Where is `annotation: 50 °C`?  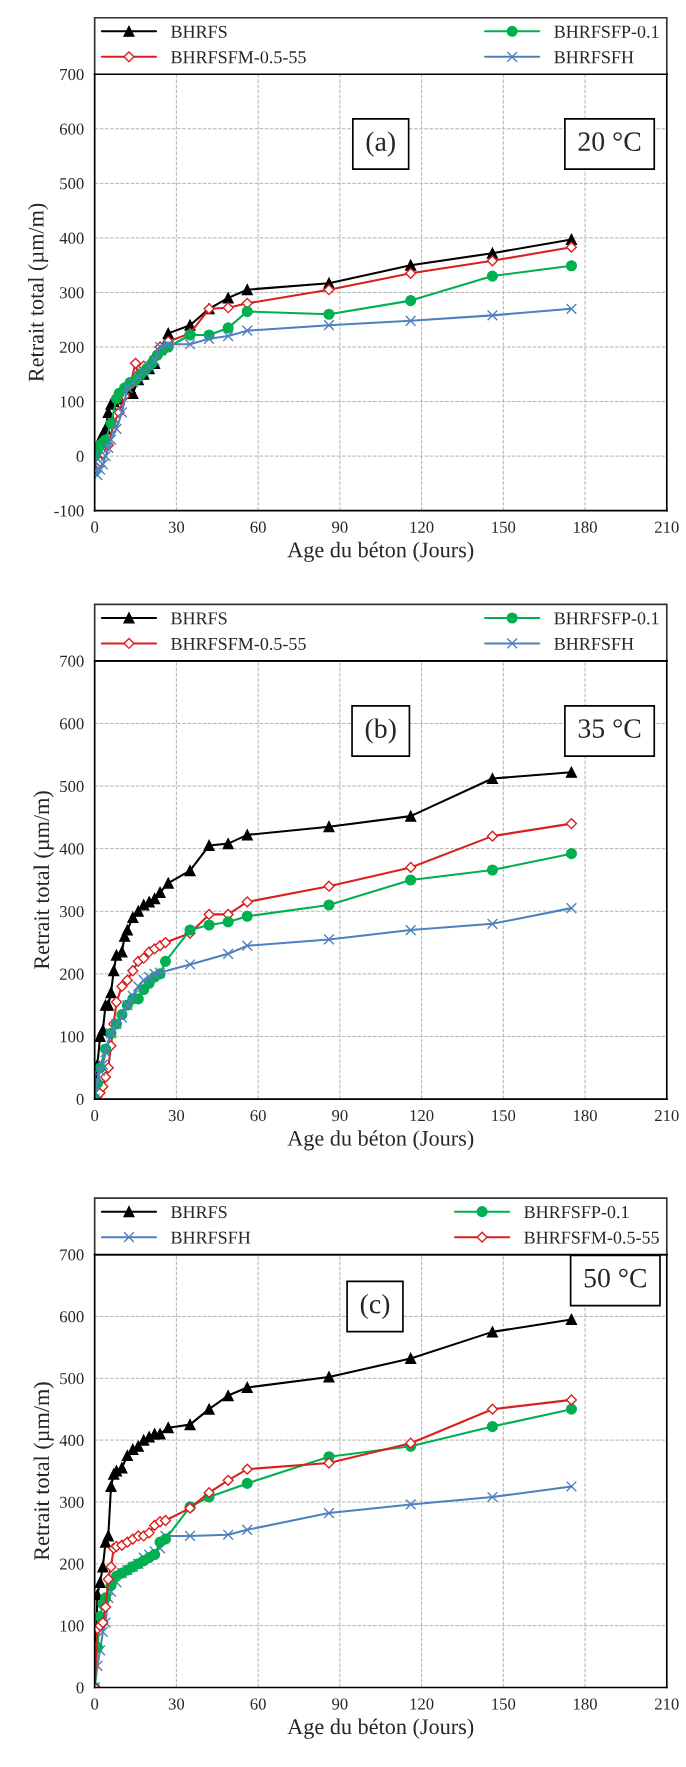
annotation: 50 °C is located at coordinates (615, 1278).